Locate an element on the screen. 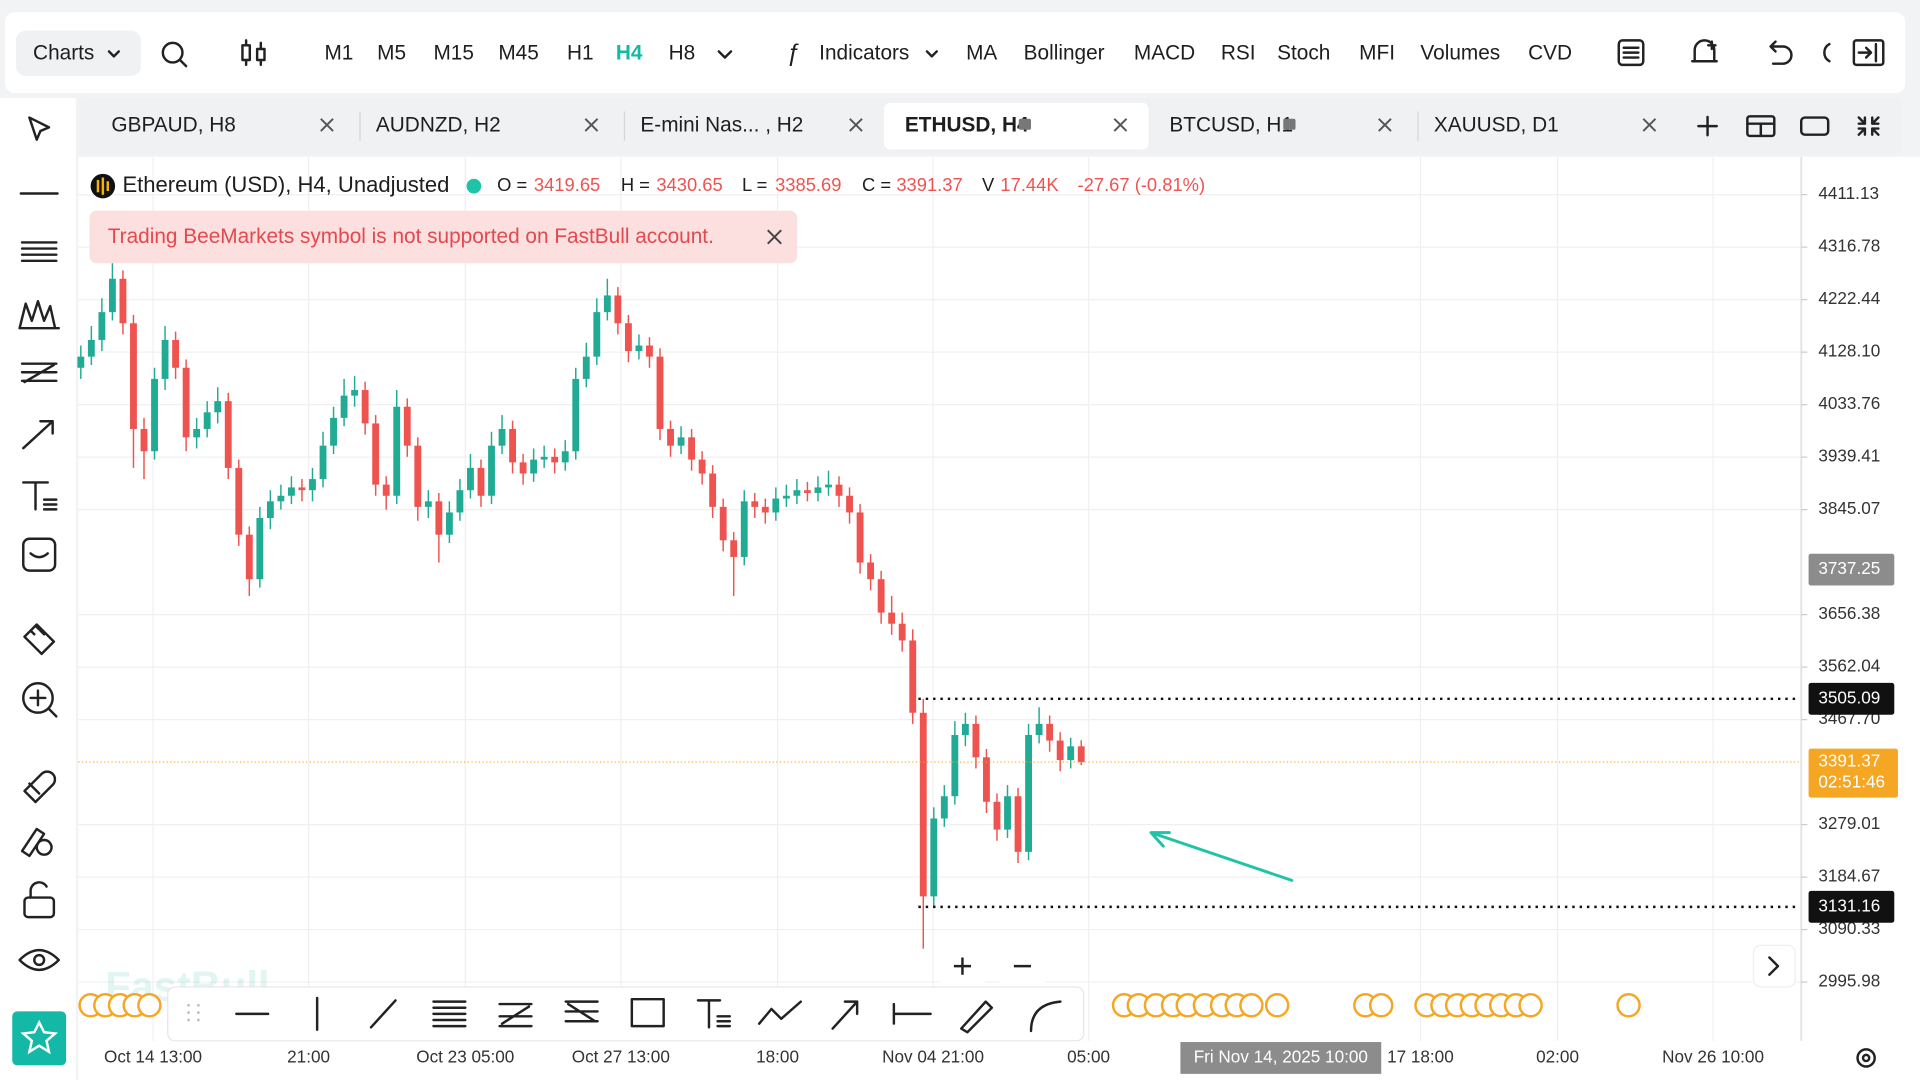  ruler-tool is located at coordinates (39, 639).